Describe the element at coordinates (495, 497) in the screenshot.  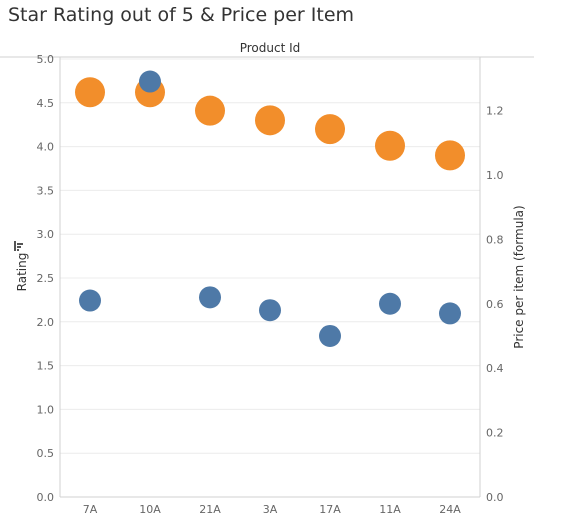
I see `right-tick-label: 0.0` at that location.